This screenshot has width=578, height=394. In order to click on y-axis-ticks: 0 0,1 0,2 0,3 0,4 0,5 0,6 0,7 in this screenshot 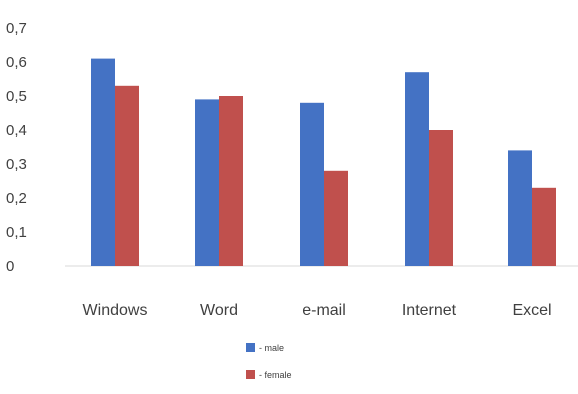, I will do `click(16, 147)`.